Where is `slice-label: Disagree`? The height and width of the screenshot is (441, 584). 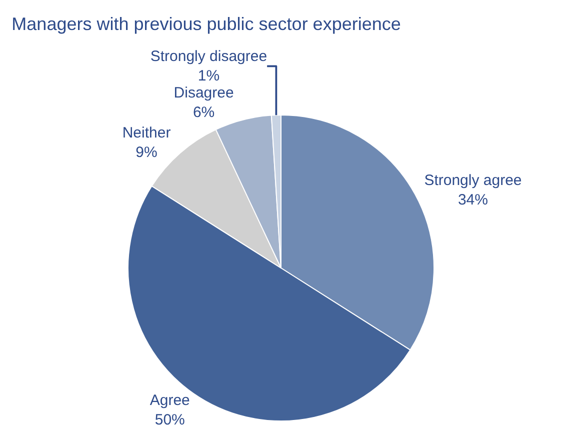 slice-label: Disagree is located at coordinates (204, 93).